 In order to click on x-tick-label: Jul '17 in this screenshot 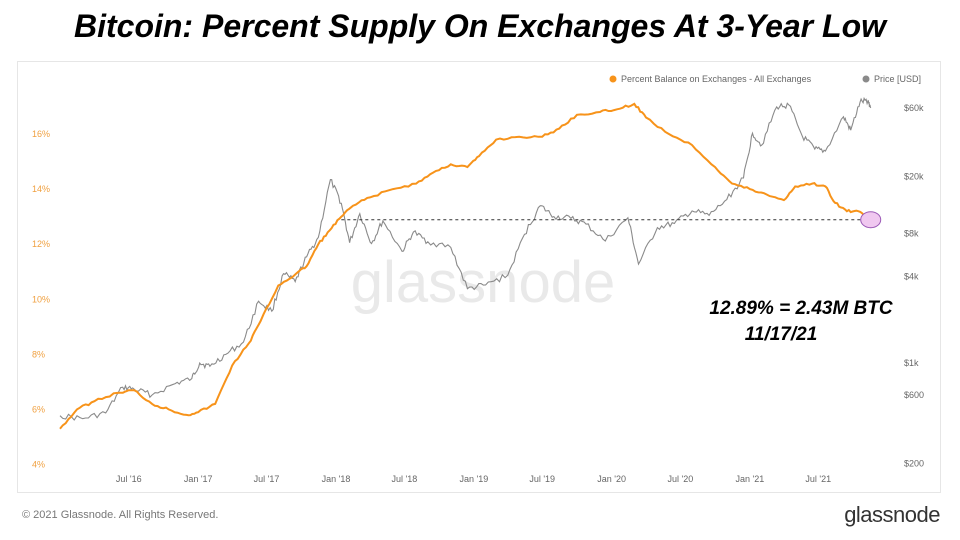, I will do `click(267, 479)`.